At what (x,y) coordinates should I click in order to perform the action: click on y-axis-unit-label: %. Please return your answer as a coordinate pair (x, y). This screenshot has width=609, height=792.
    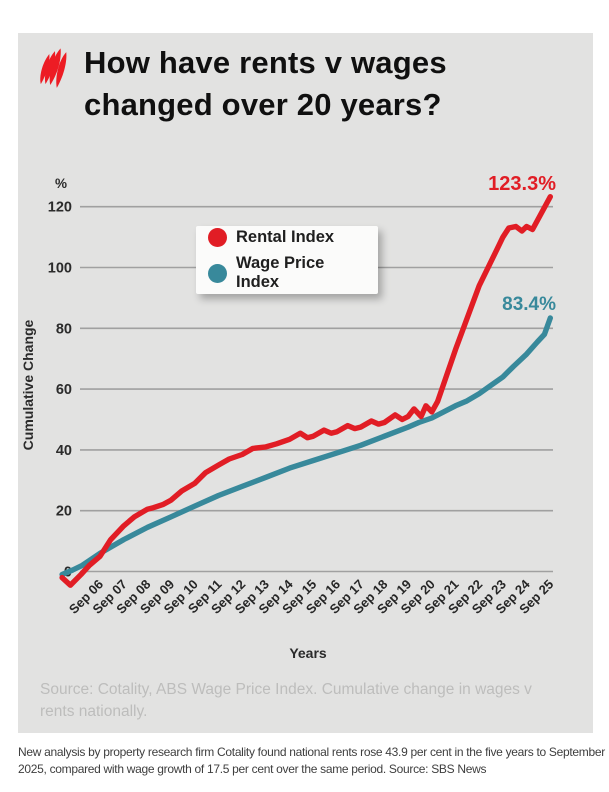
    Looking at the image, I should click on (61, 183).